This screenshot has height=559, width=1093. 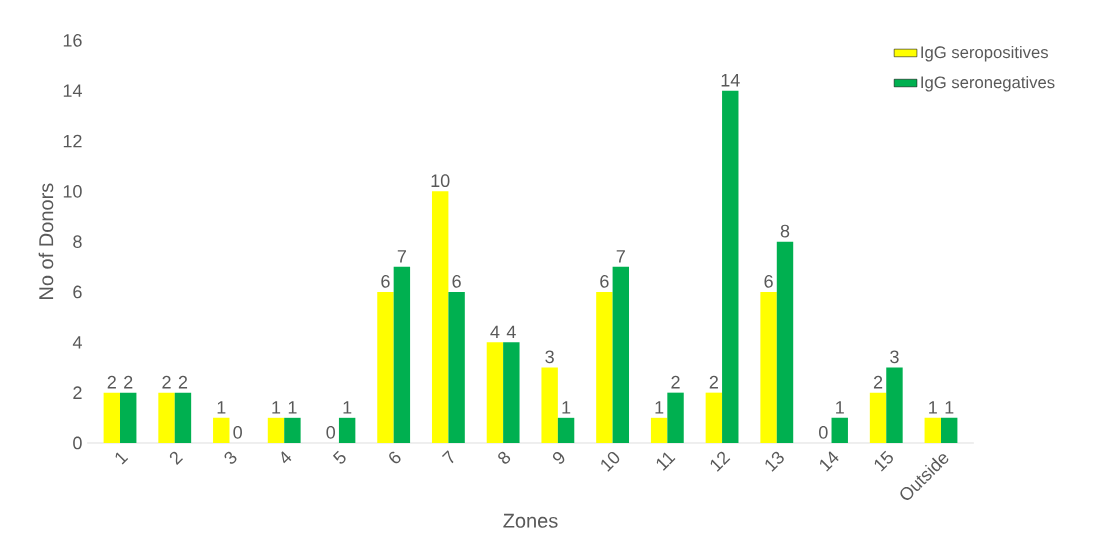 What do you see at coordinates (530, 520) in the screenshot?
I see `x-axis-title: Zones` at bounding box center [530, 520].